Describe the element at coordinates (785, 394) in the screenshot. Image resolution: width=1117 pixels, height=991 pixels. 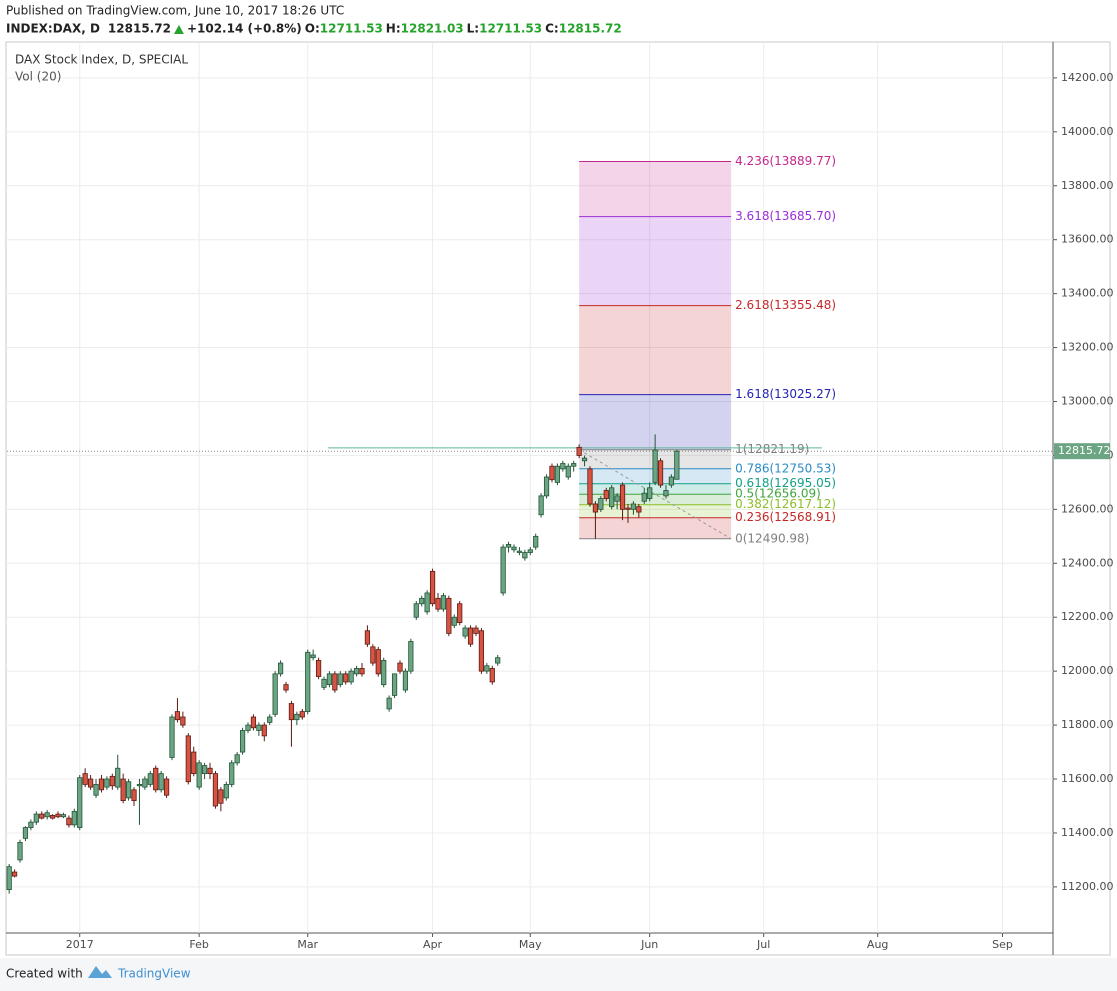
I see `fib-label: 1.618(13025.27)` at that location.